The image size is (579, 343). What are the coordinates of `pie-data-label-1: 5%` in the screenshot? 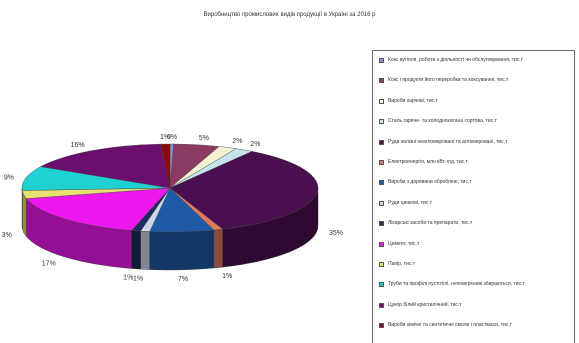 It's located at (204, 138).